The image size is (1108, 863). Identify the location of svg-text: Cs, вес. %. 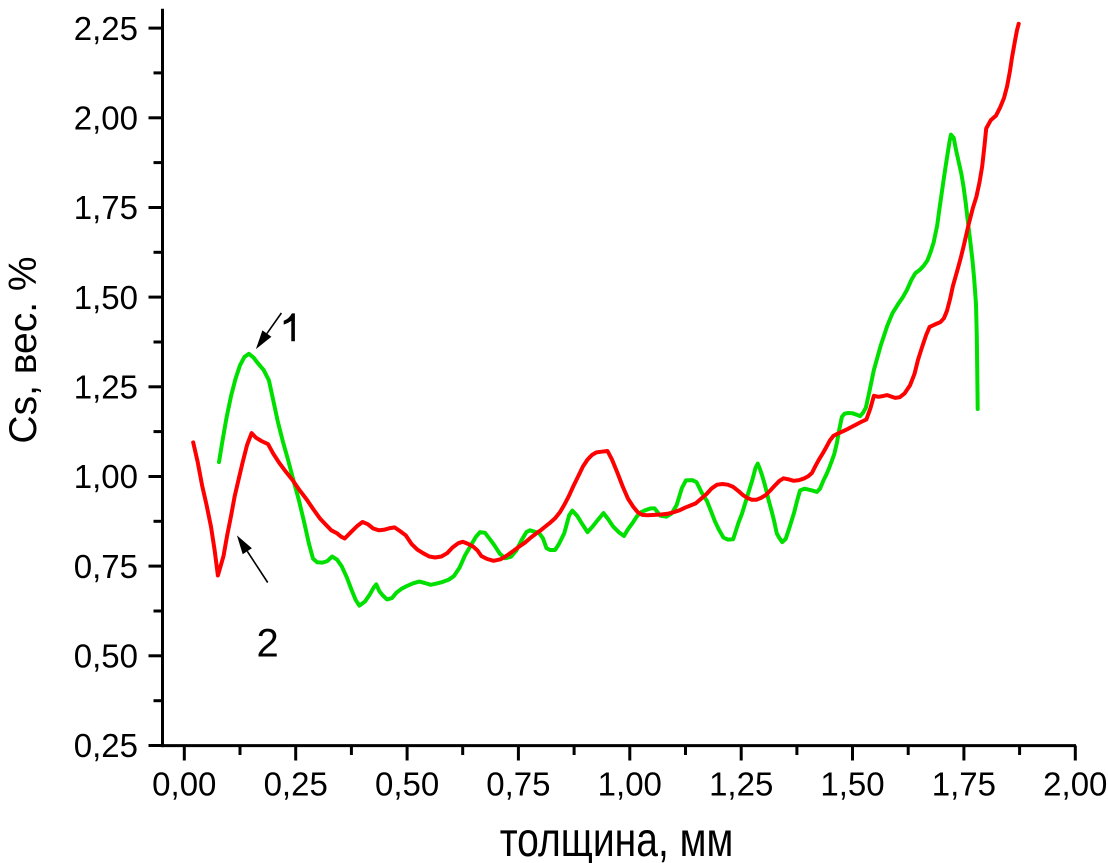
(23, 349).